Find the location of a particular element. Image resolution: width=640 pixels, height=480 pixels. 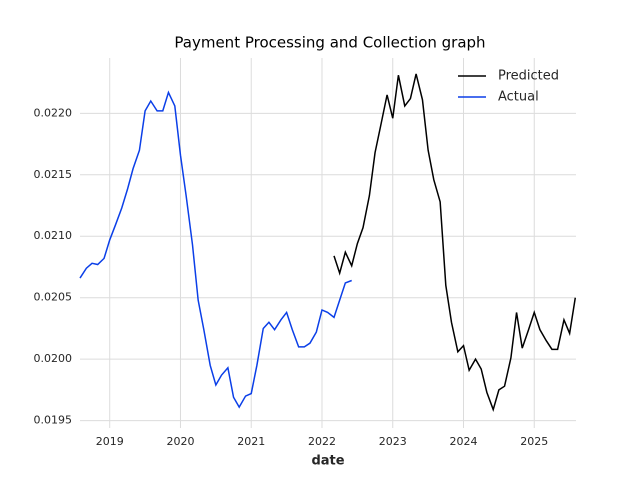

x-axis-label: date is located at coordinates (327, 461).